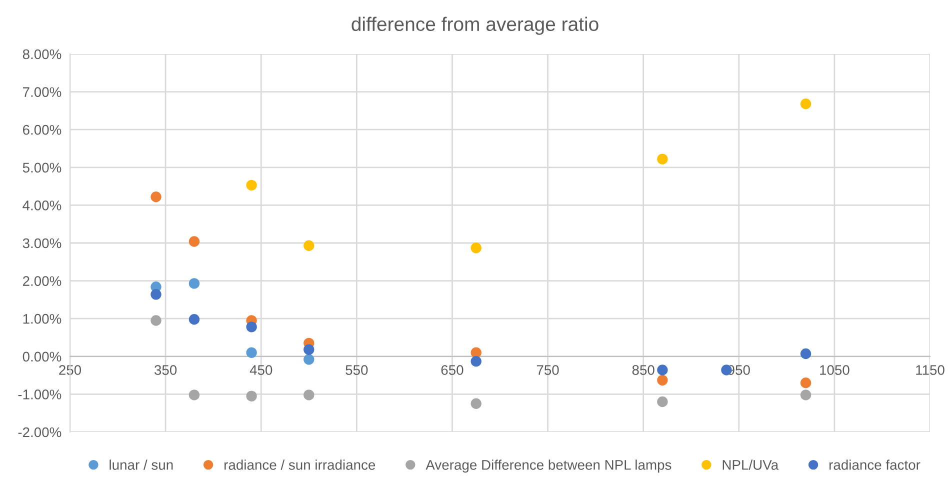 The image size is (950, 479). Describe the element at coordinates (165, 370) in the screenshot. I see `x-tick-label: 350` at that location.